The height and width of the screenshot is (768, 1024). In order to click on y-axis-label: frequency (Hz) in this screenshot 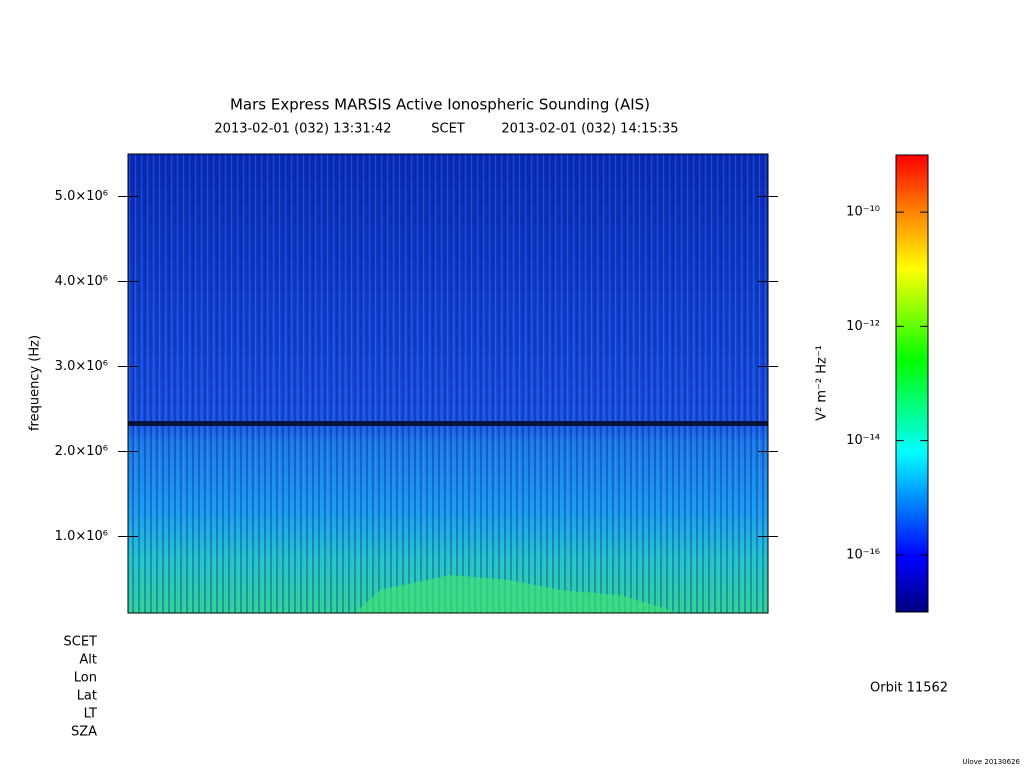, I will do `click(35, 383)`.